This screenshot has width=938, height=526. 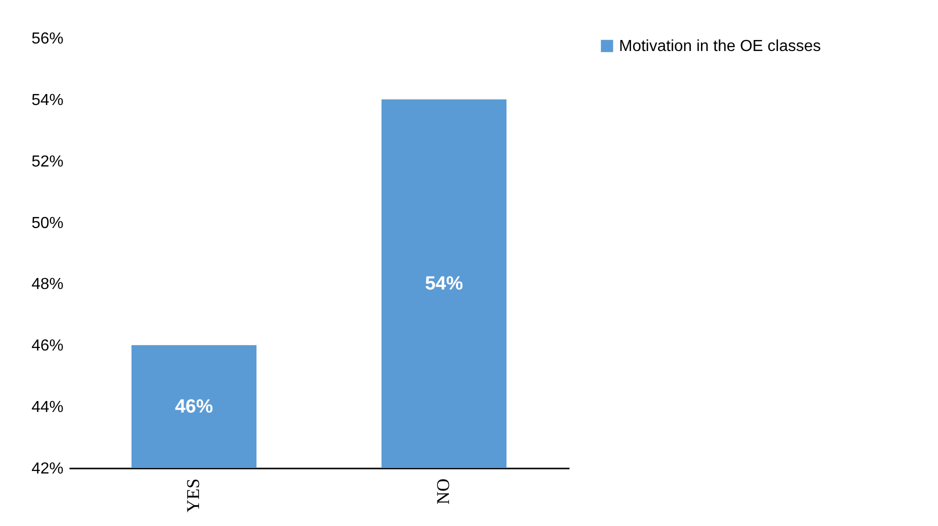 What do you see at coordinates (47, 100) in the screenshot?
I see `y-tick-label: 54%` at bounding box center [47, 100].